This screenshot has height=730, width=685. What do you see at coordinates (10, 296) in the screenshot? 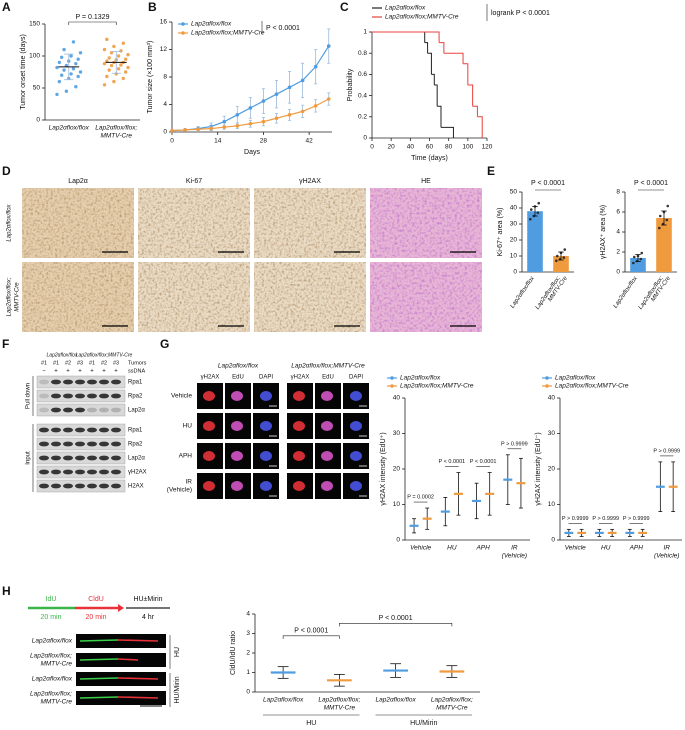
I see `row-label: Lap2αflox/flox;` at bounding box center [10, 296].